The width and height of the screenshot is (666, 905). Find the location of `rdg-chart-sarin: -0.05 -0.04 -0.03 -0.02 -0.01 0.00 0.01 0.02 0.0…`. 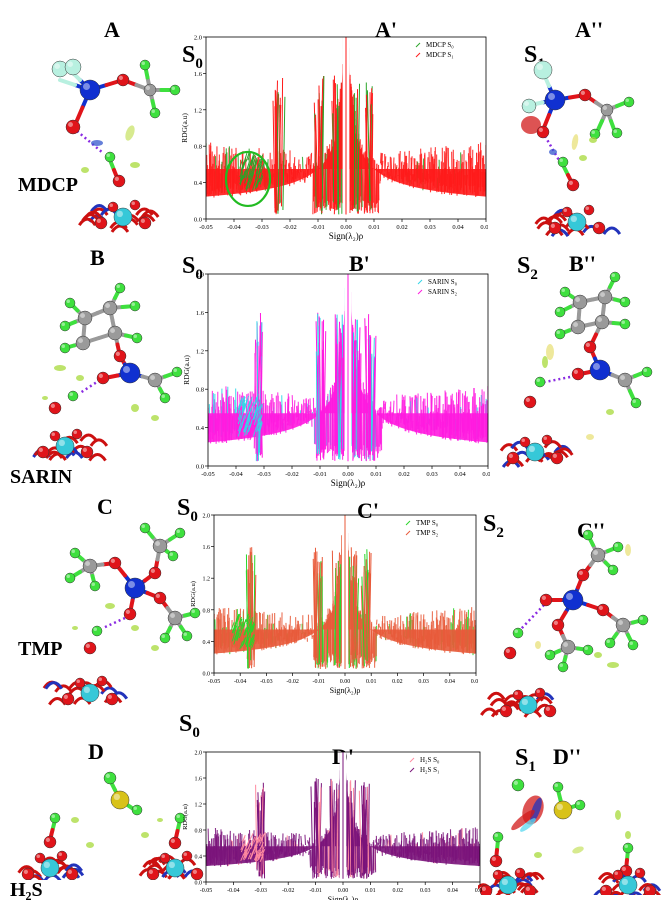

rdg-chart-sarin: -0.05 -0.04 -0.03 -0.02 -0.01 0.00 0.01 0.02 0.0… is located at coordinates (336, 380).